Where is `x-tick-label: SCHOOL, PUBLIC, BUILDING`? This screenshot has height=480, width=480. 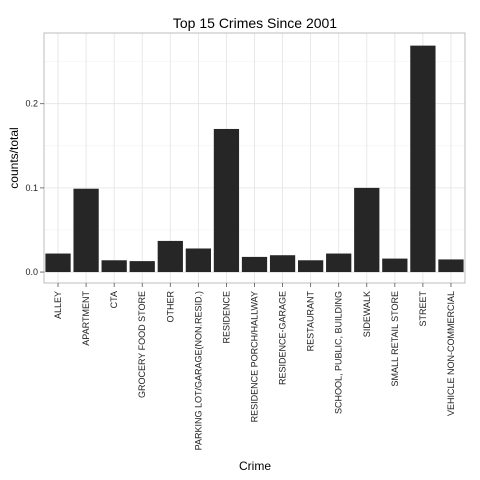 x-tick-label: SCHOOL, PUBLIC, BUILDING is located at coordinates (339, 352).